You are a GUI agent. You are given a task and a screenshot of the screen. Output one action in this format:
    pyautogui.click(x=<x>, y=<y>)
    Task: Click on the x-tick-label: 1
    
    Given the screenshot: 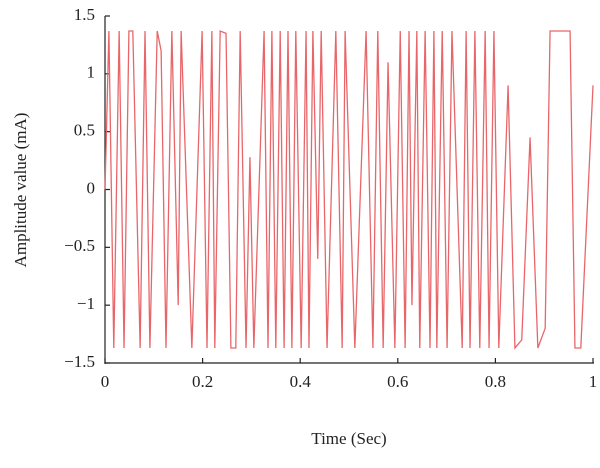 What is the action you would take?
    pyautogui.click(x=593, y=381)
    